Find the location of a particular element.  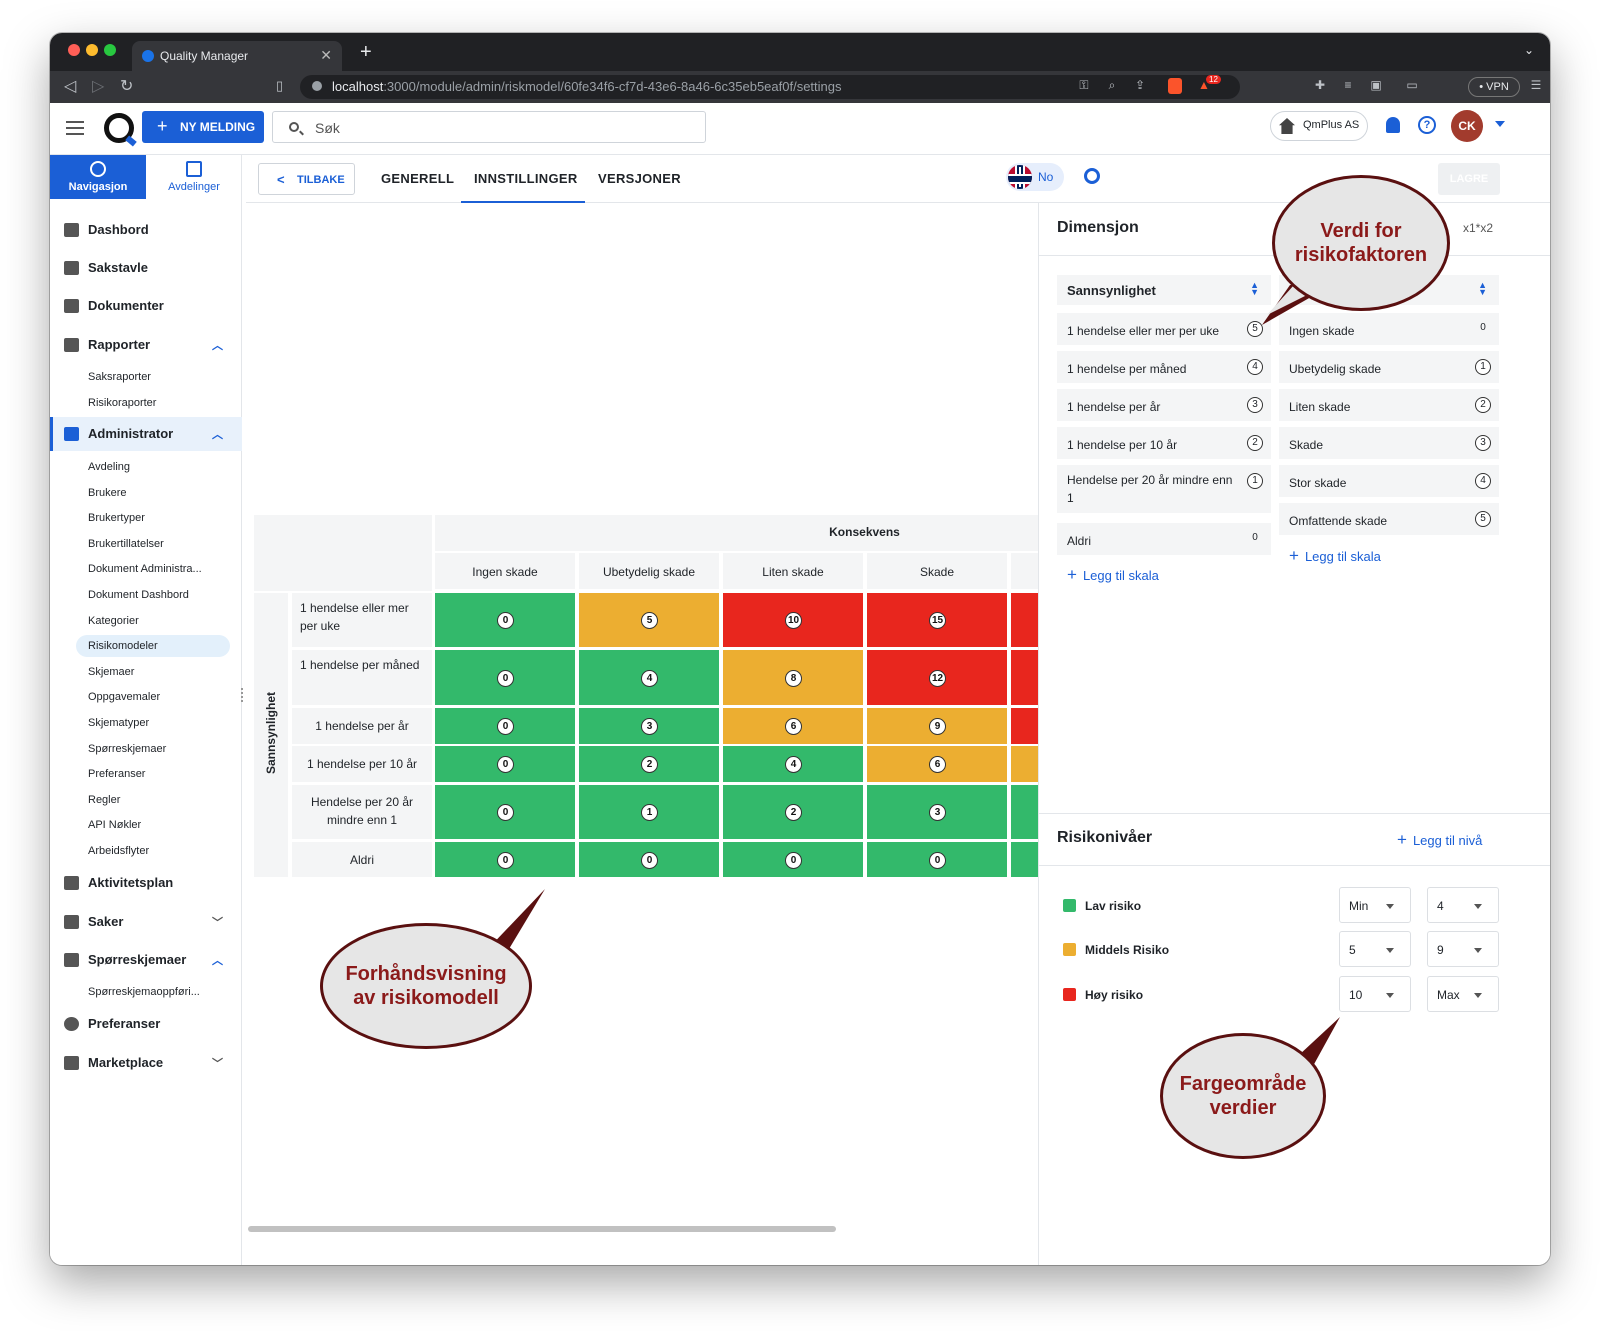

scale-item-left: 1 hendelse eller mer per uke 5 is located at coordinates (1164, 329).